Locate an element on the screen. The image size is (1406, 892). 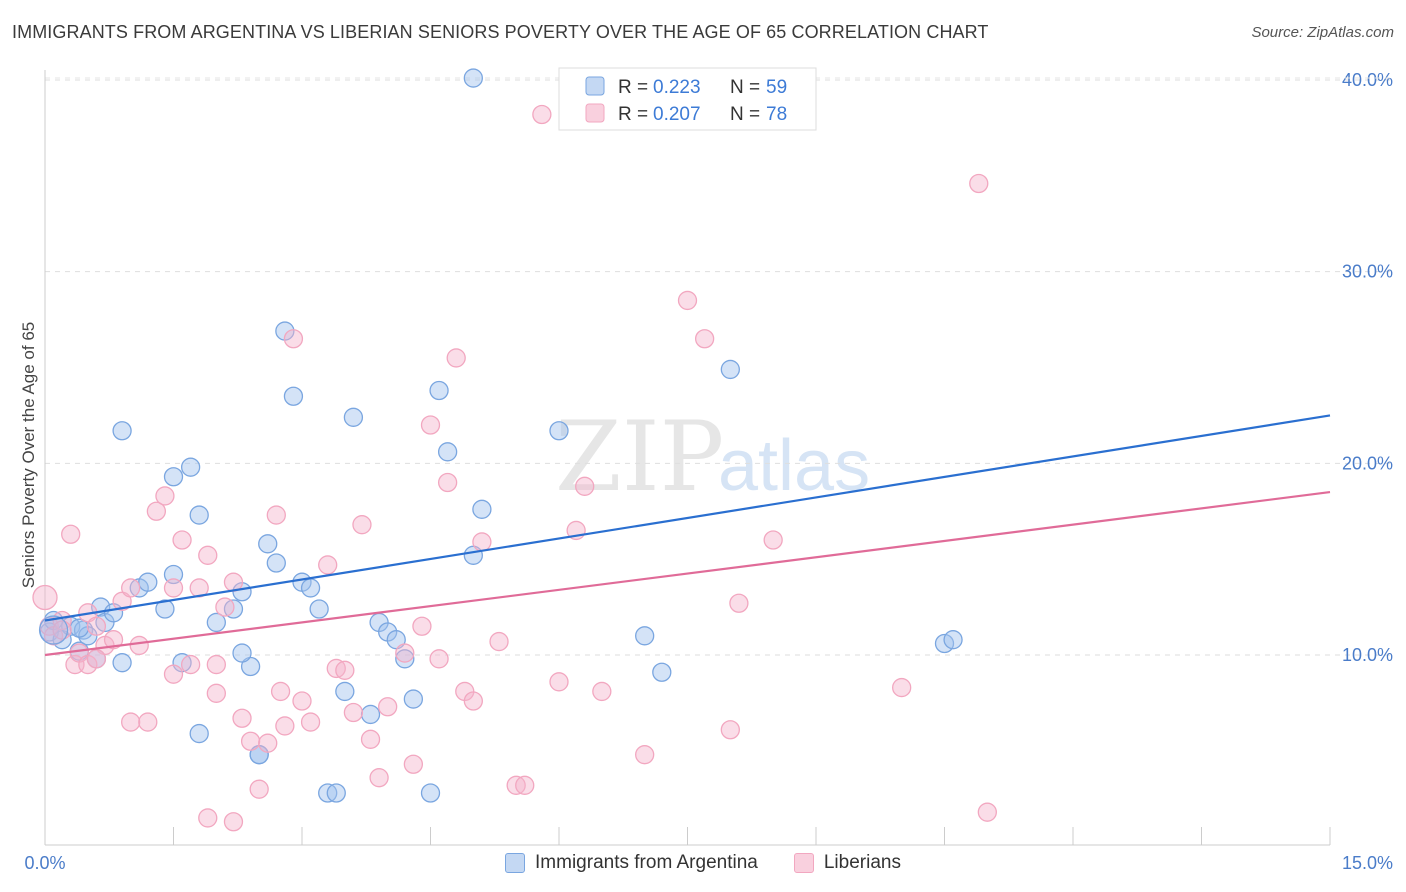
legend-label-liberians: Liberians is located at coordinates (862, 862).